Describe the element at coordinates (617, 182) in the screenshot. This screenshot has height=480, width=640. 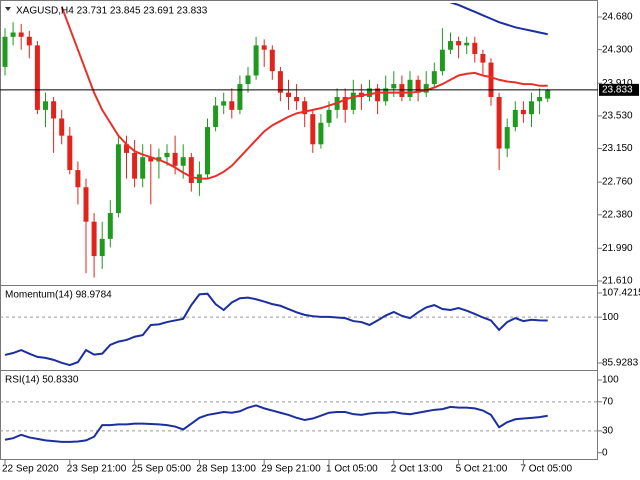
I see `y-tick-label: 22.760` at that location.